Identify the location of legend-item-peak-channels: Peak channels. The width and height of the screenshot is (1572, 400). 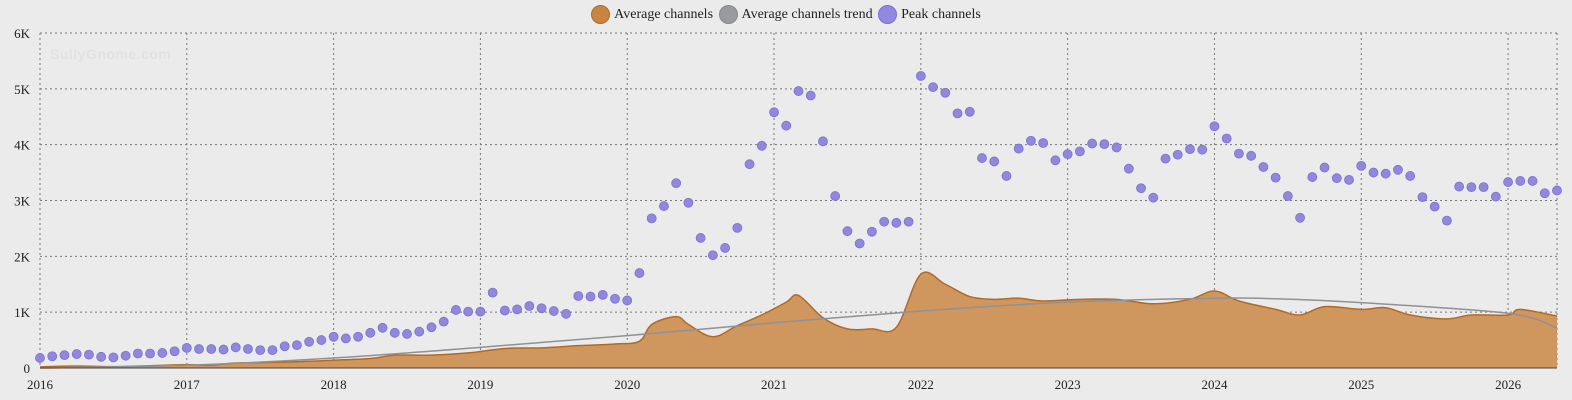
(929, 14).